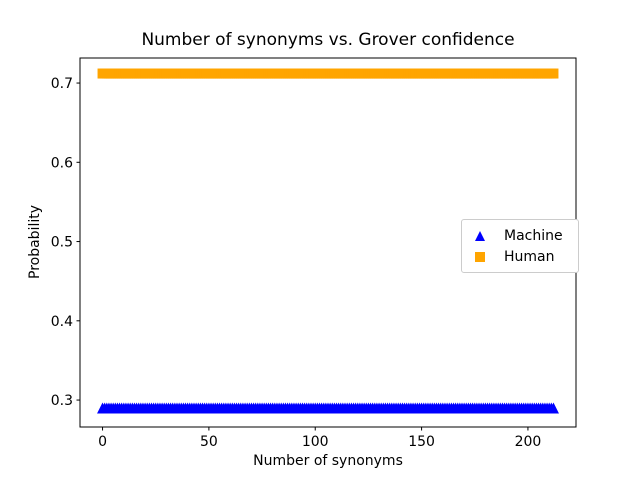 This screenshot has width=640, height=480. Describe the element at coordinates (480, 256) in the screenshot. I see `square-marker-icon` at that location.